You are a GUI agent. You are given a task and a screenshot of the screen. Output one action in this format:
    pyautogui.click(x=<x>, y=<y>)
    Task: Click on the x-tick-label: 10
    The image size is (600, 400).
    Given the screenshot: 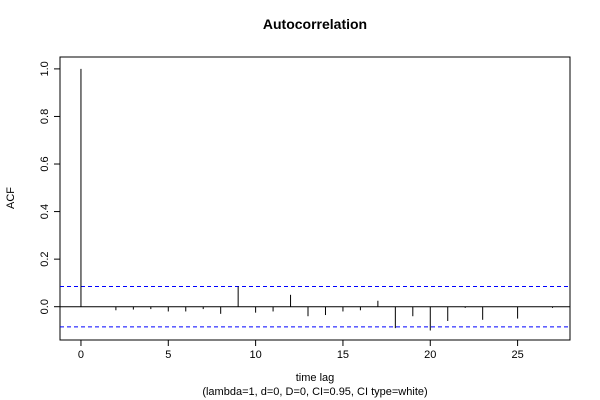 What is the action you would take?
    pyautogui.click(x=255, y=355)
    